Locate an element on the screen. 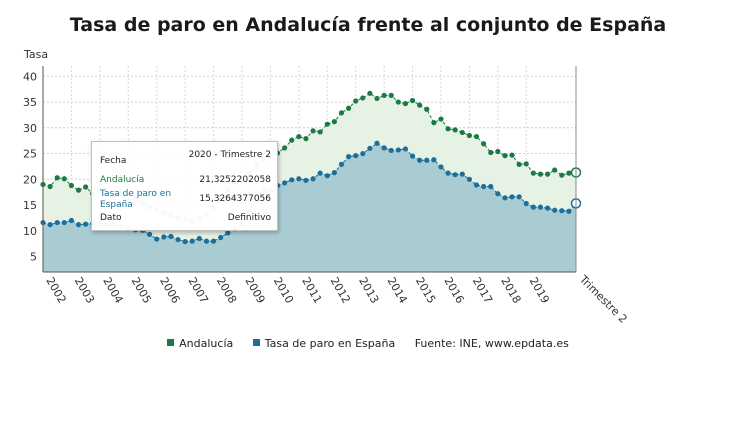 The height and width of the screenshot is (432, 736). tooltip-row-dato: Dato Definitivo is located at coordinates (185, 219).